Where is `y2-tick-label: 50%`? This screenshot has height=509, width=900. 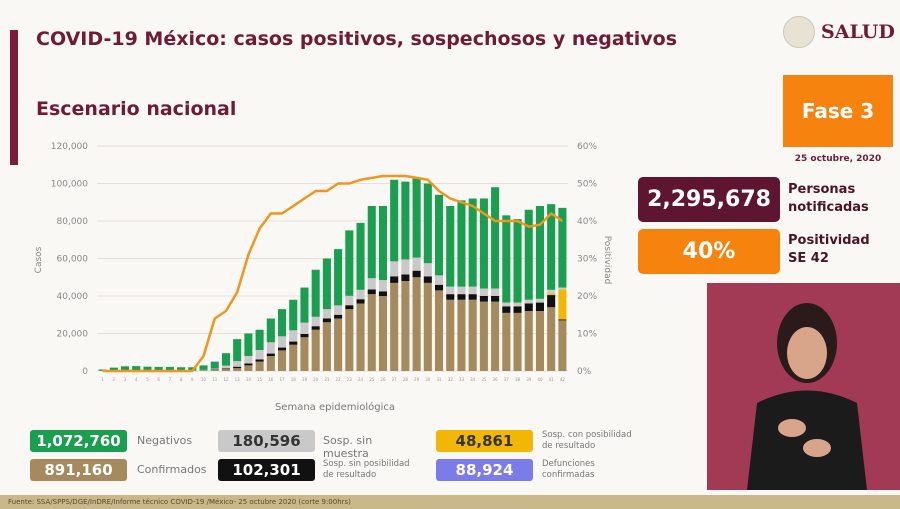 y2-tick-label: 50% is located at coordinates (587, 185).